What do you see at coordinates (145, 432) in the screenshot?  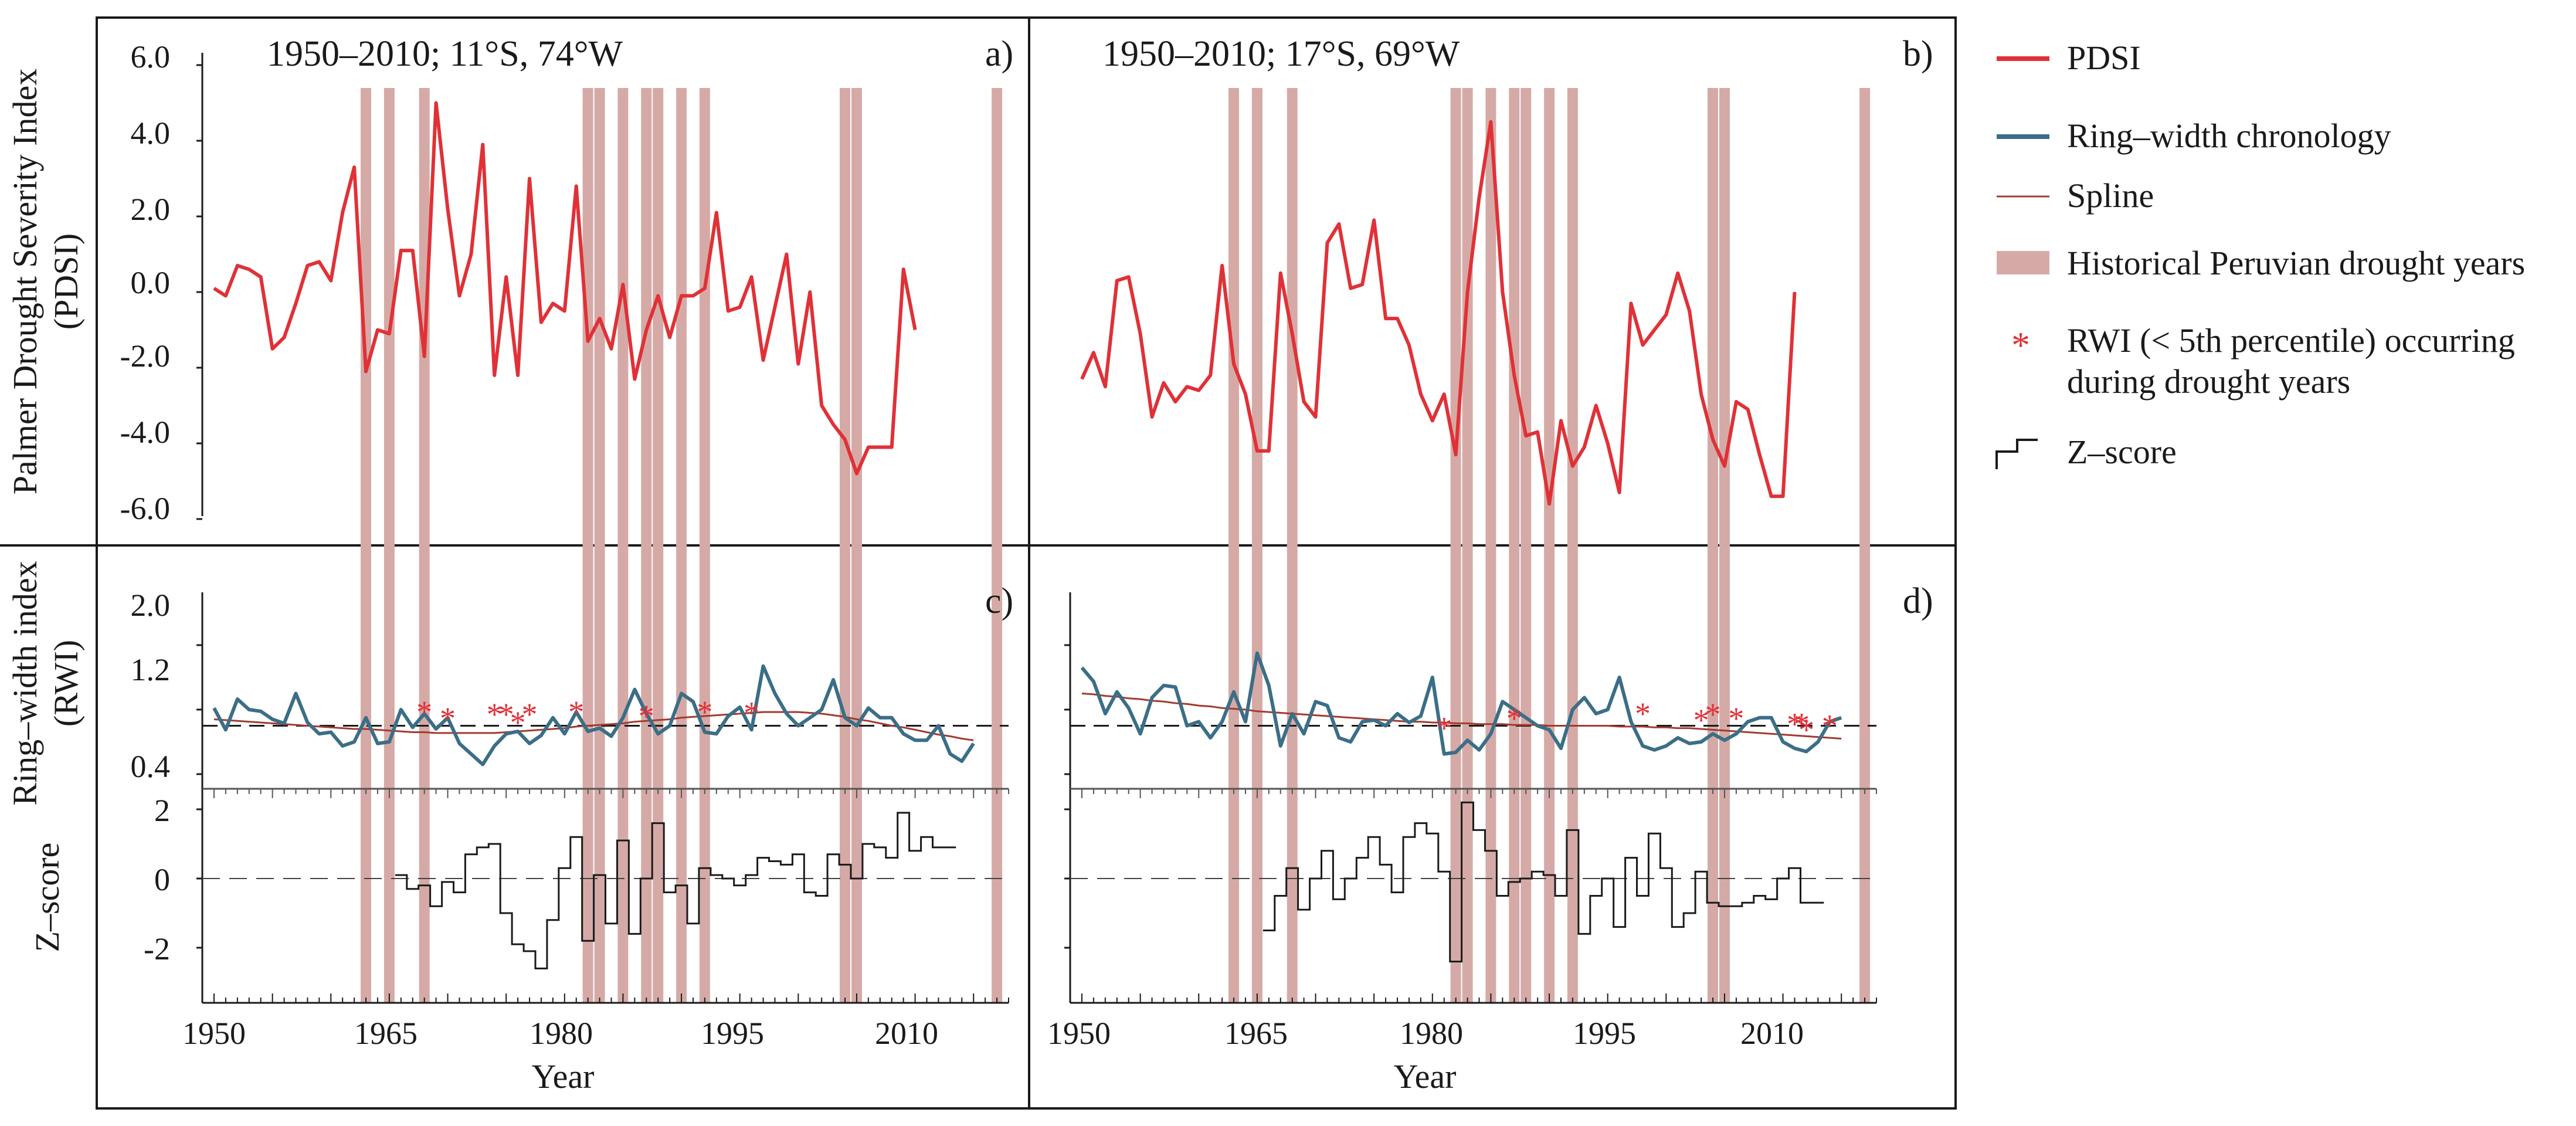 I see `pdsi-tick-label: -4.0` at bounding box center [145, 432].